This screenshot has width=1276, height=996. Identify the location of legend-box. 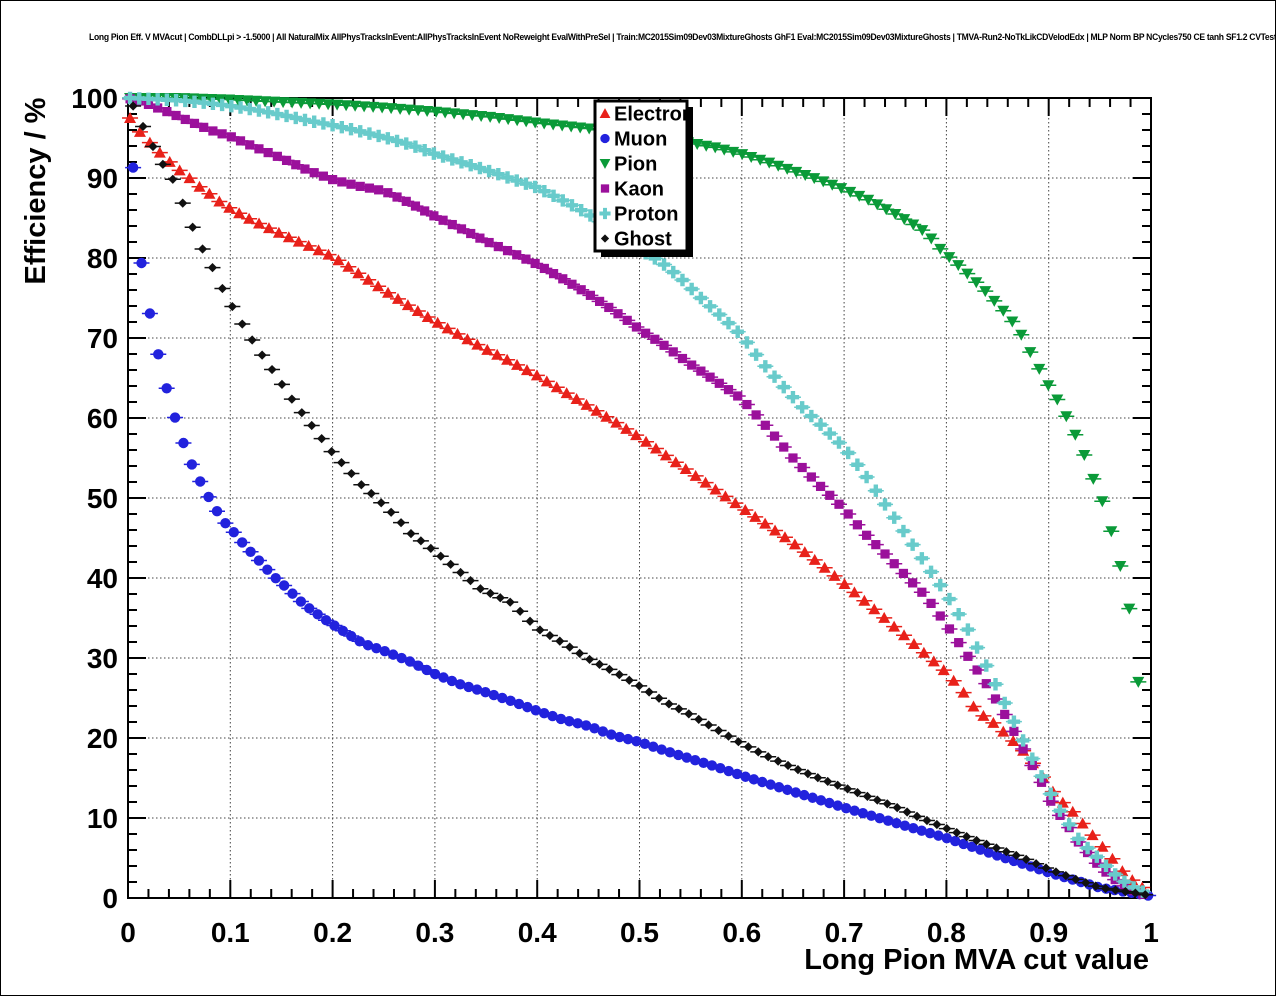
(641, 176).